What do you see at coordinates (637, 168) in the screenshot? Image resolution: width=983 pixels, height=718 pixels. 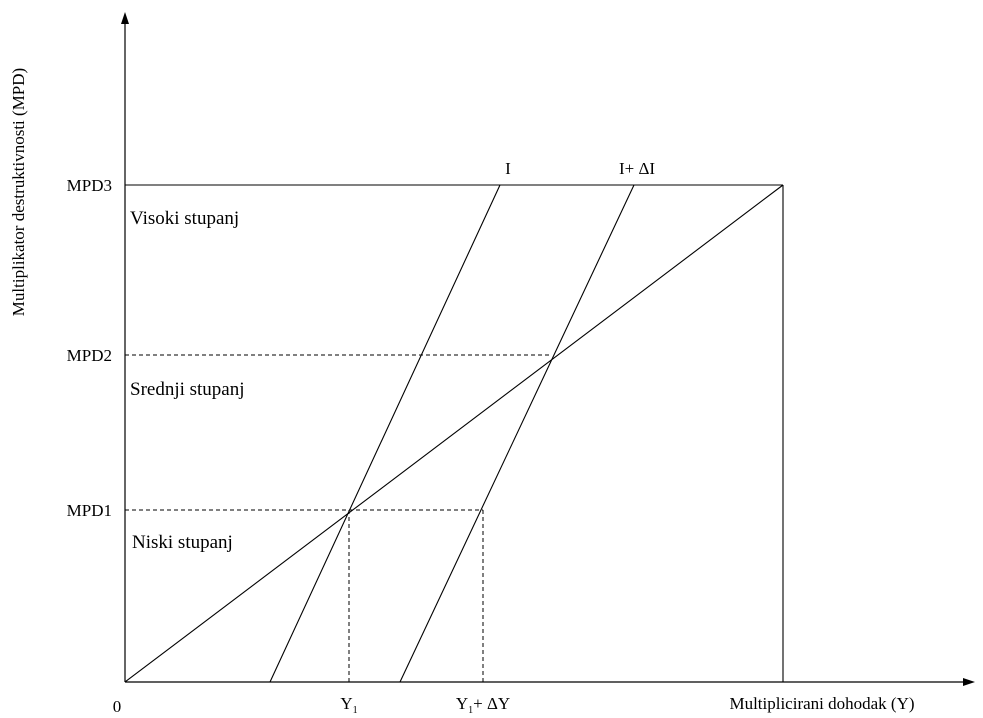 I see `curve-i-plus-label: I+ ΔI` at bounding box center [637, 168].